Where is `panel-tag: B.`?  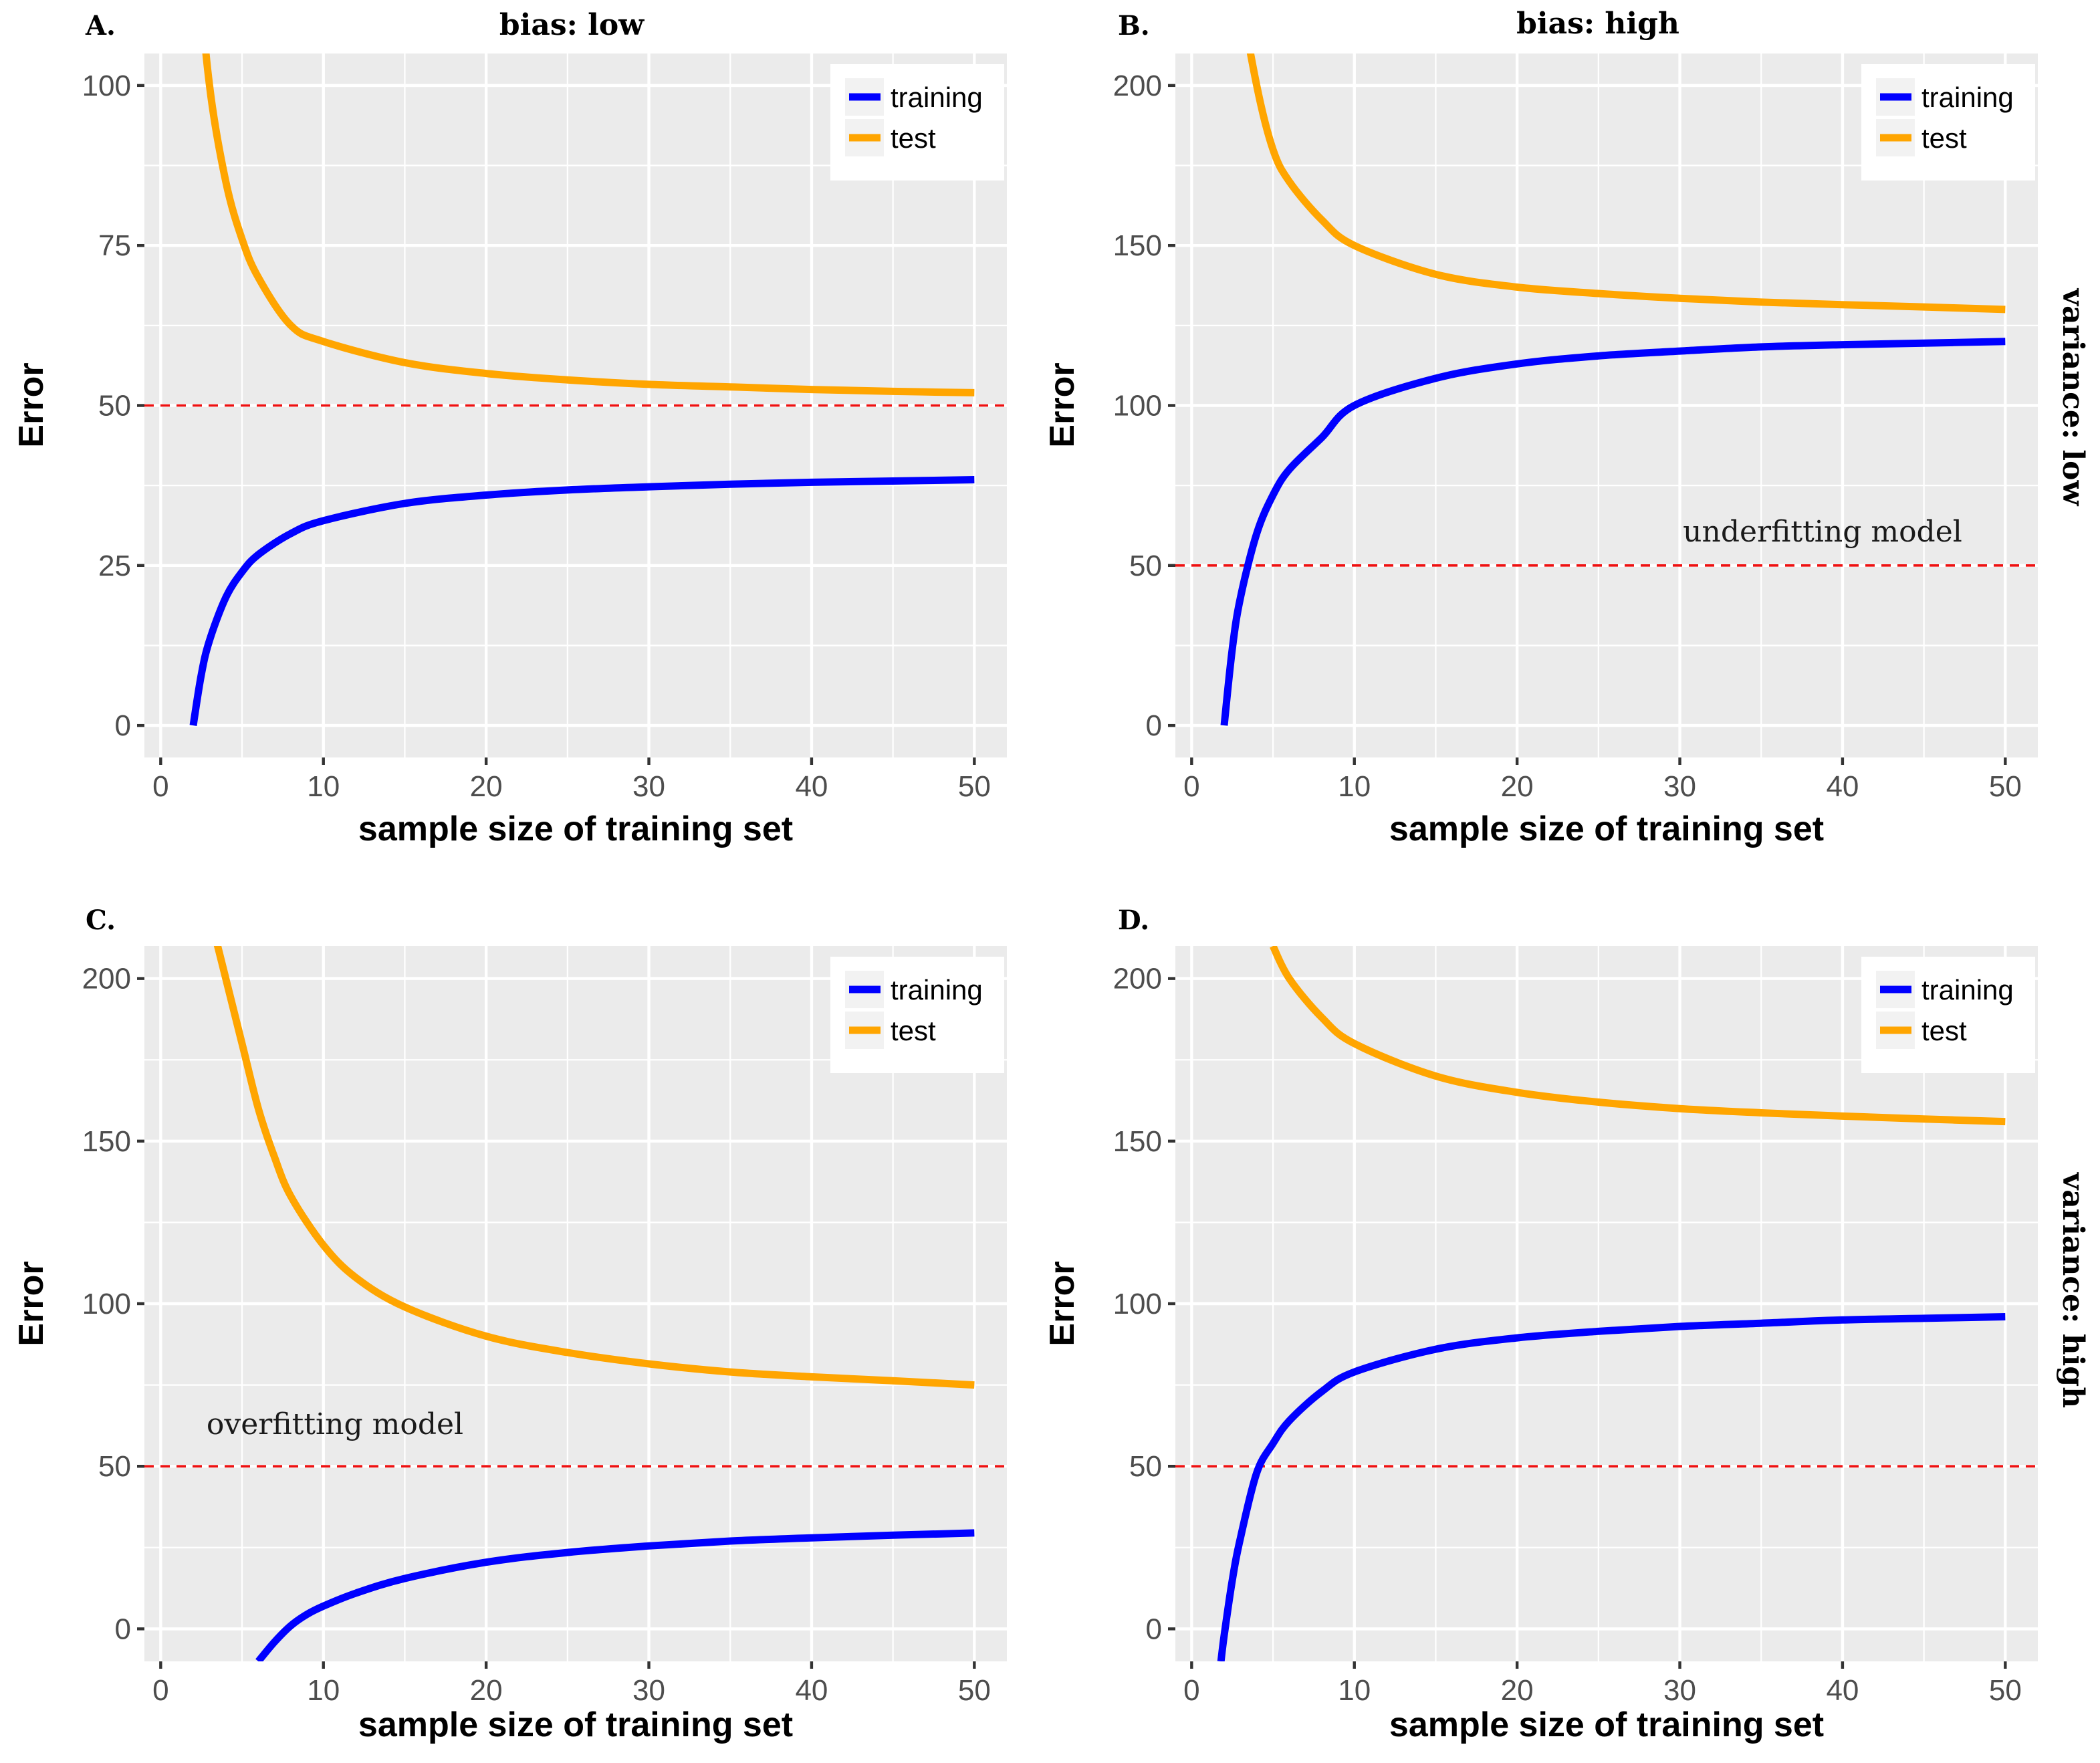 panel-tag: B. is located at coordinates (1134, 26).